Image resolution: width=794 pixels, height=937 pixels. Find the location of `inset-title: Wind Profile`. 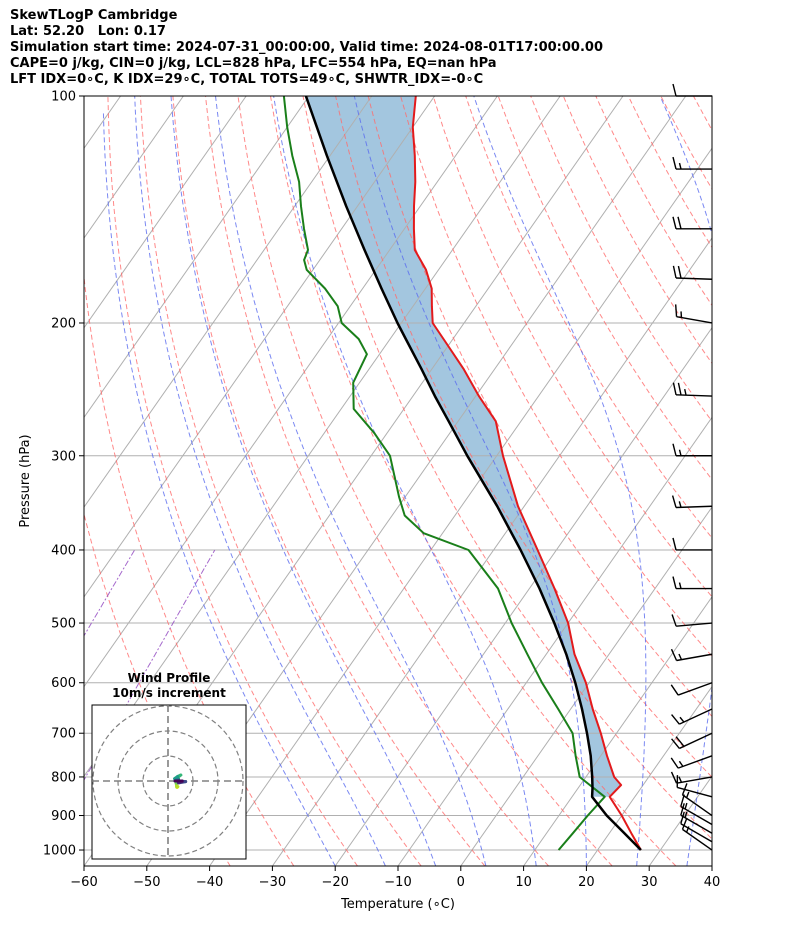

inset-title: Wind Profile is located at coordinates (169, 678).